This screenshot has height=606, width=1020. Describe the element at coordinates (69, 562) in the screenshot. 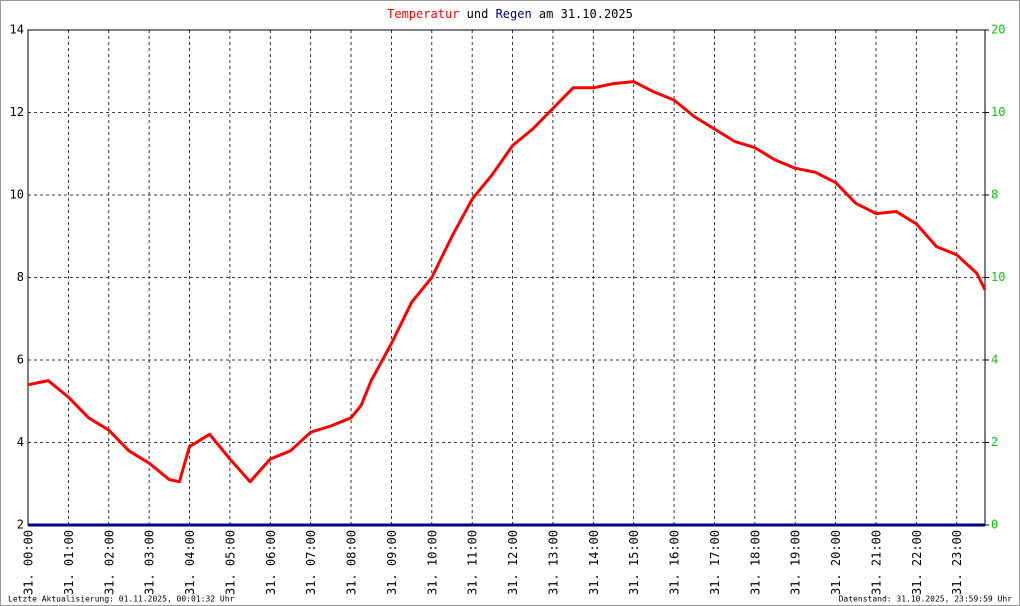

I see `x-tick-label: 31. 01:00` at that location.